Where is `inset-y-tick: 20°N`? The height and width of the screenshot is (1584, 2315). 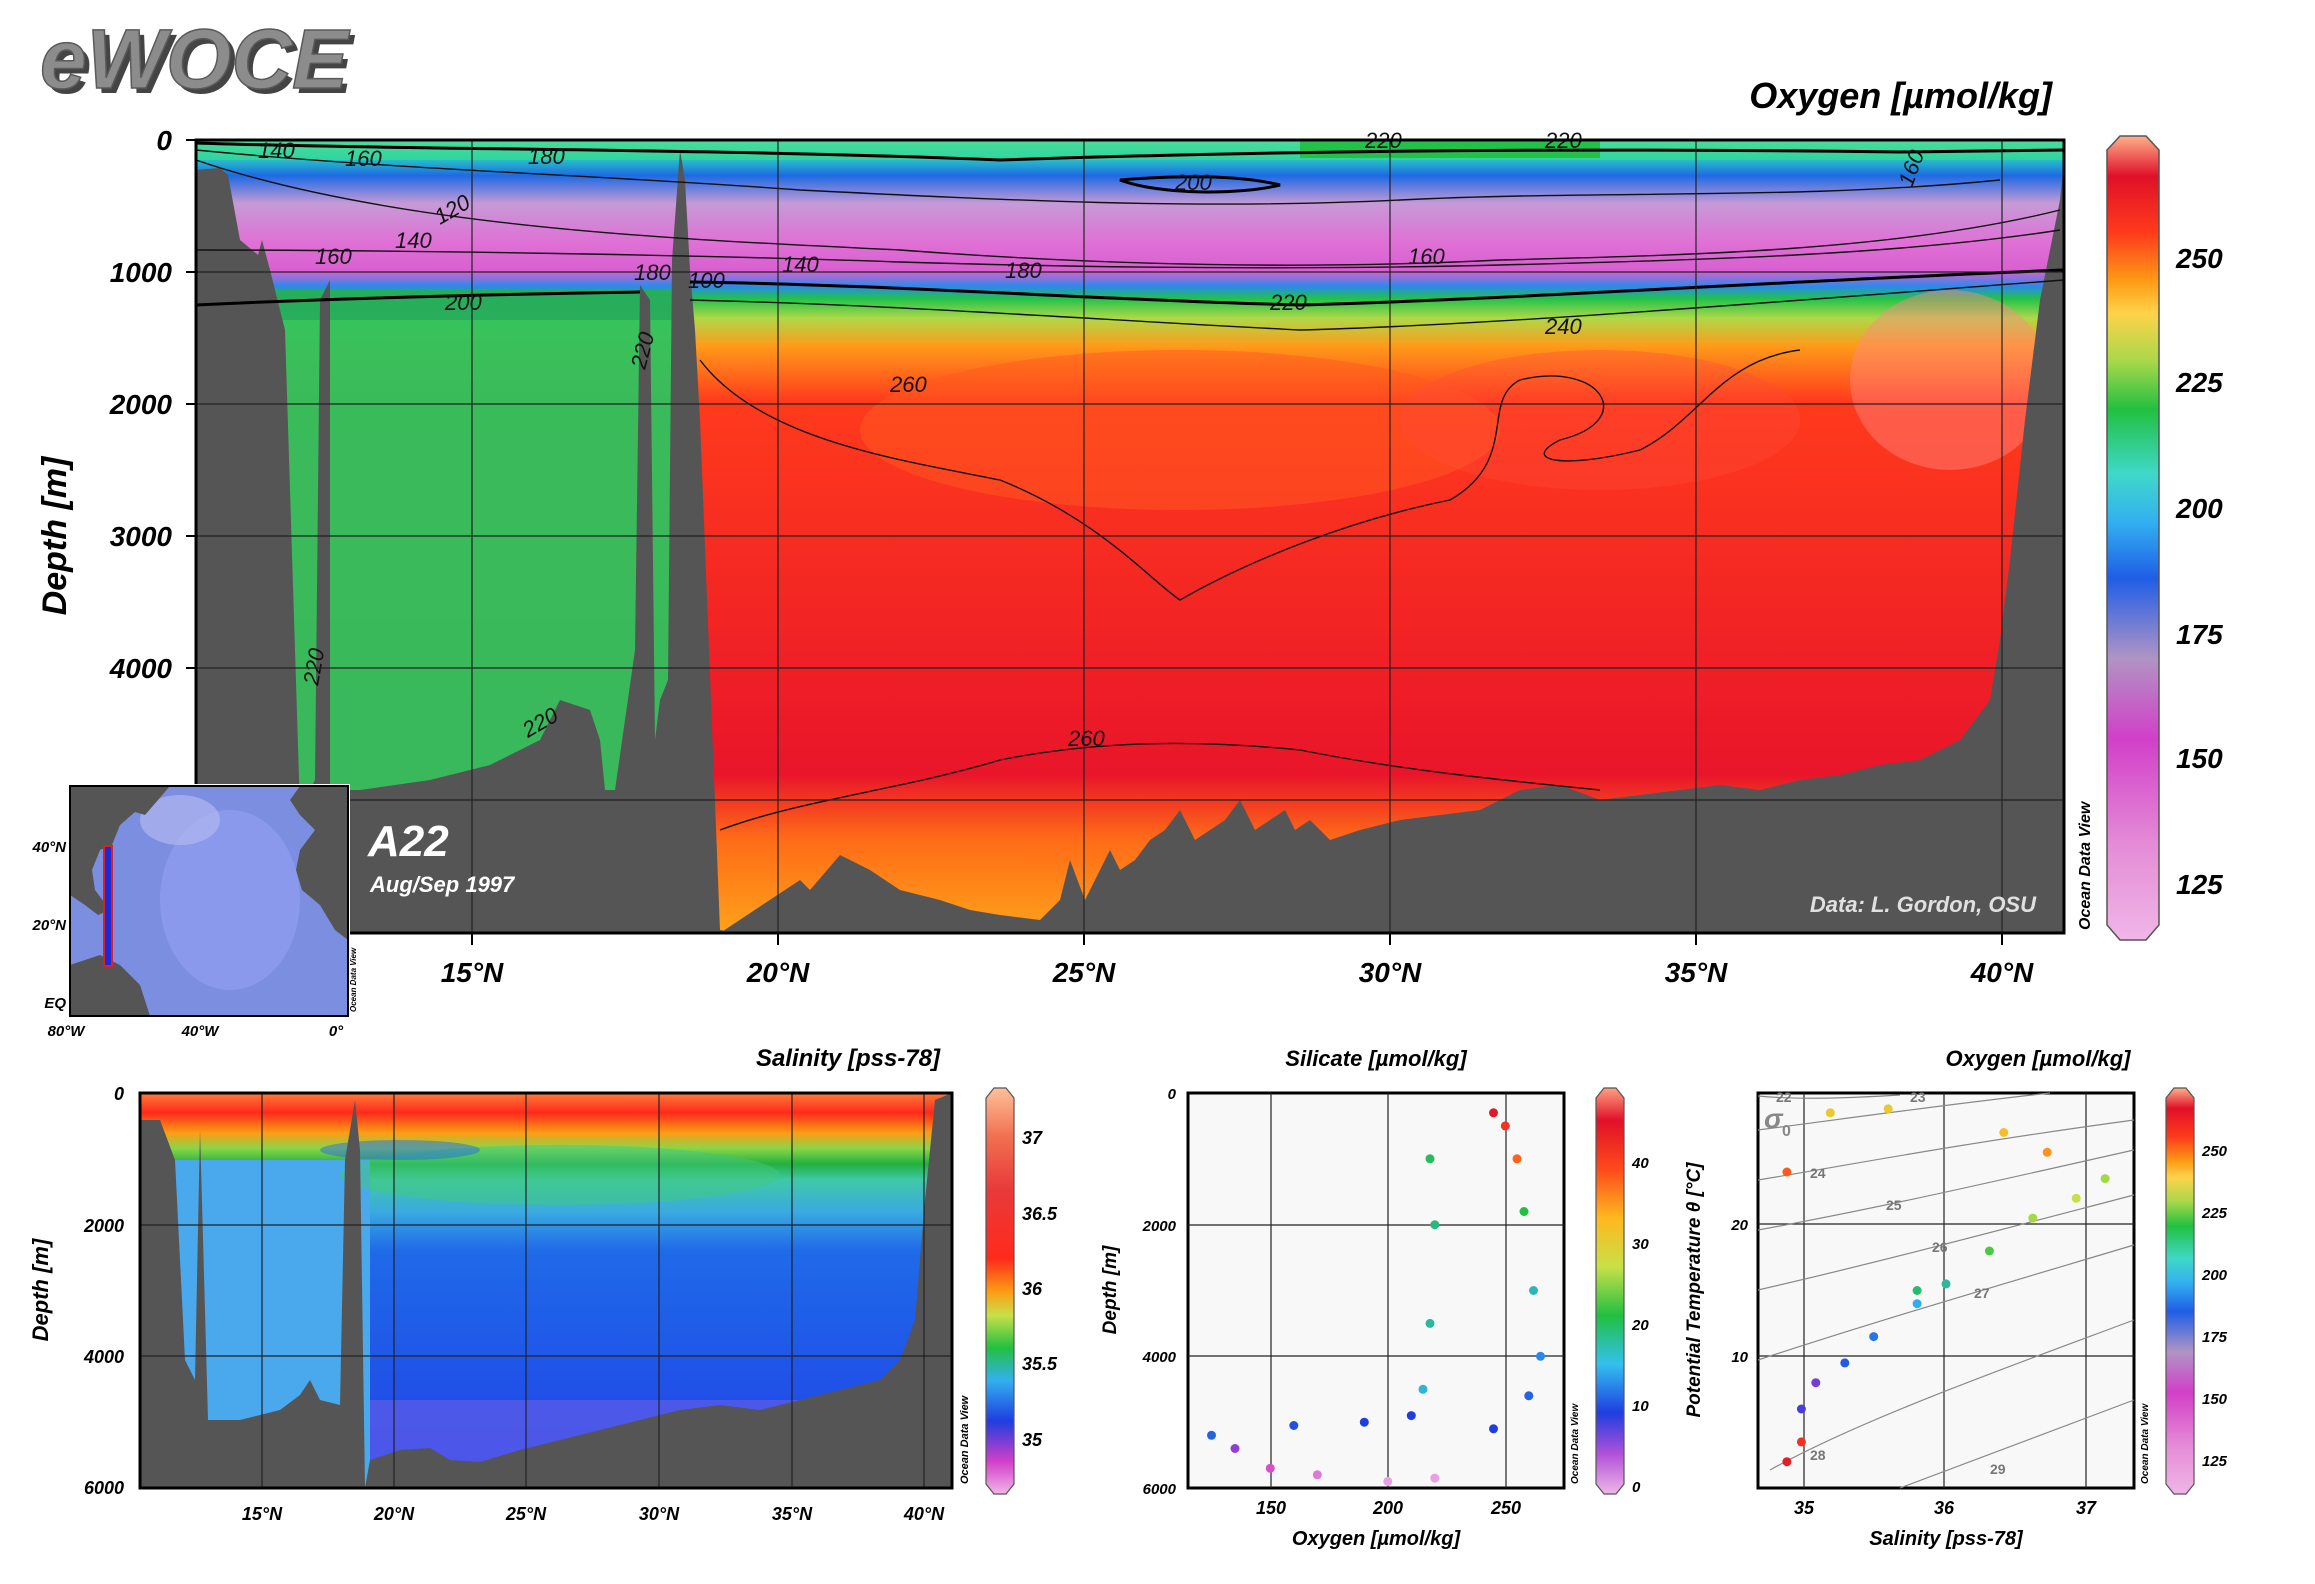 inset-y-tick: 20°N is located at coordinates (49, 925).